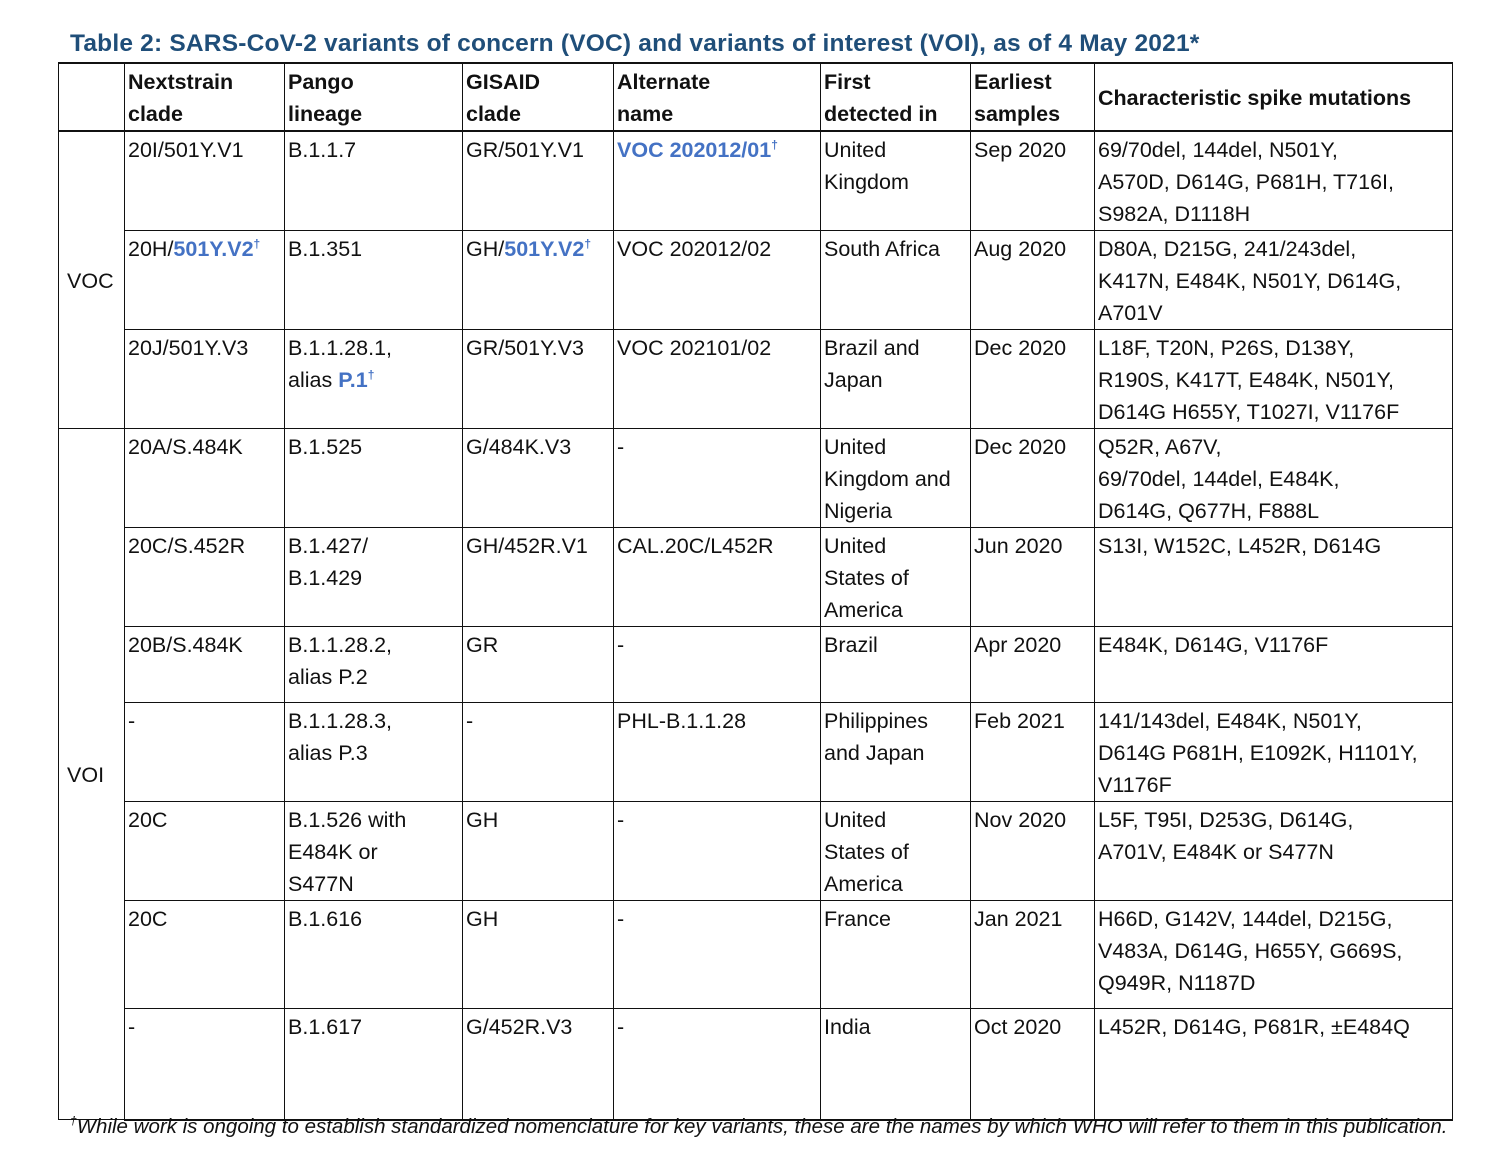  Describe the element at coordinates (717, 379) in the screenshot. I see `cell-alternate-name: VOC 202101/02` at that location.